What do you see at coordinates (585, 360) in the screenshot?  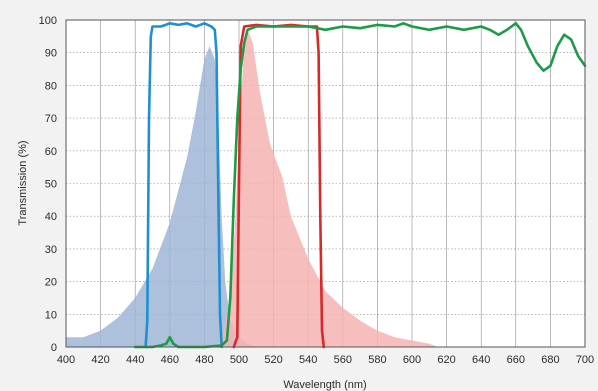 I see `x-tick-label-700: 700` at bounding box center [585, 360].